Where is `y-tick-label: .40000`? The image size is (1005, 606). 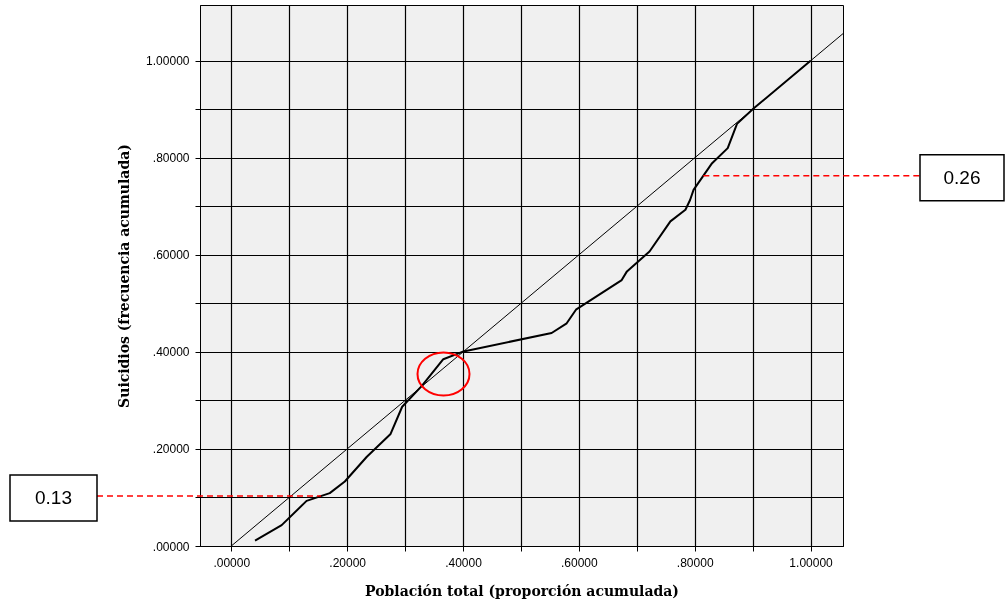 y-tick-label: .40000 is located at coordinates (171, 352).